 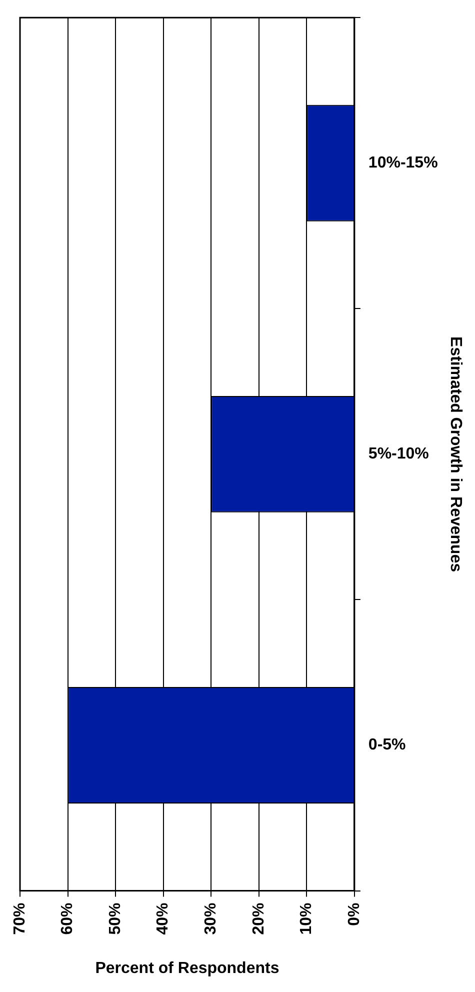 What do you see at coordinates (307, 918) in the screenshot?
I see `x-tick-label: 10%` at bounding box center [307, 918].